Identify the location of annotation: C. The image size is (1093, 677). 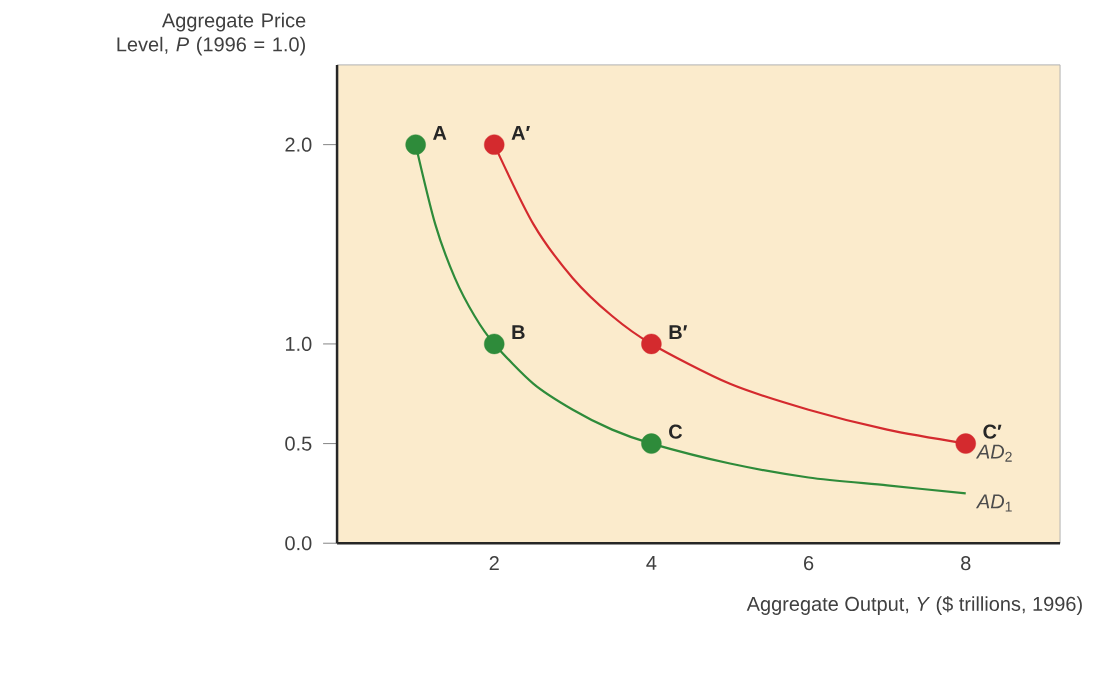
(676, 431).